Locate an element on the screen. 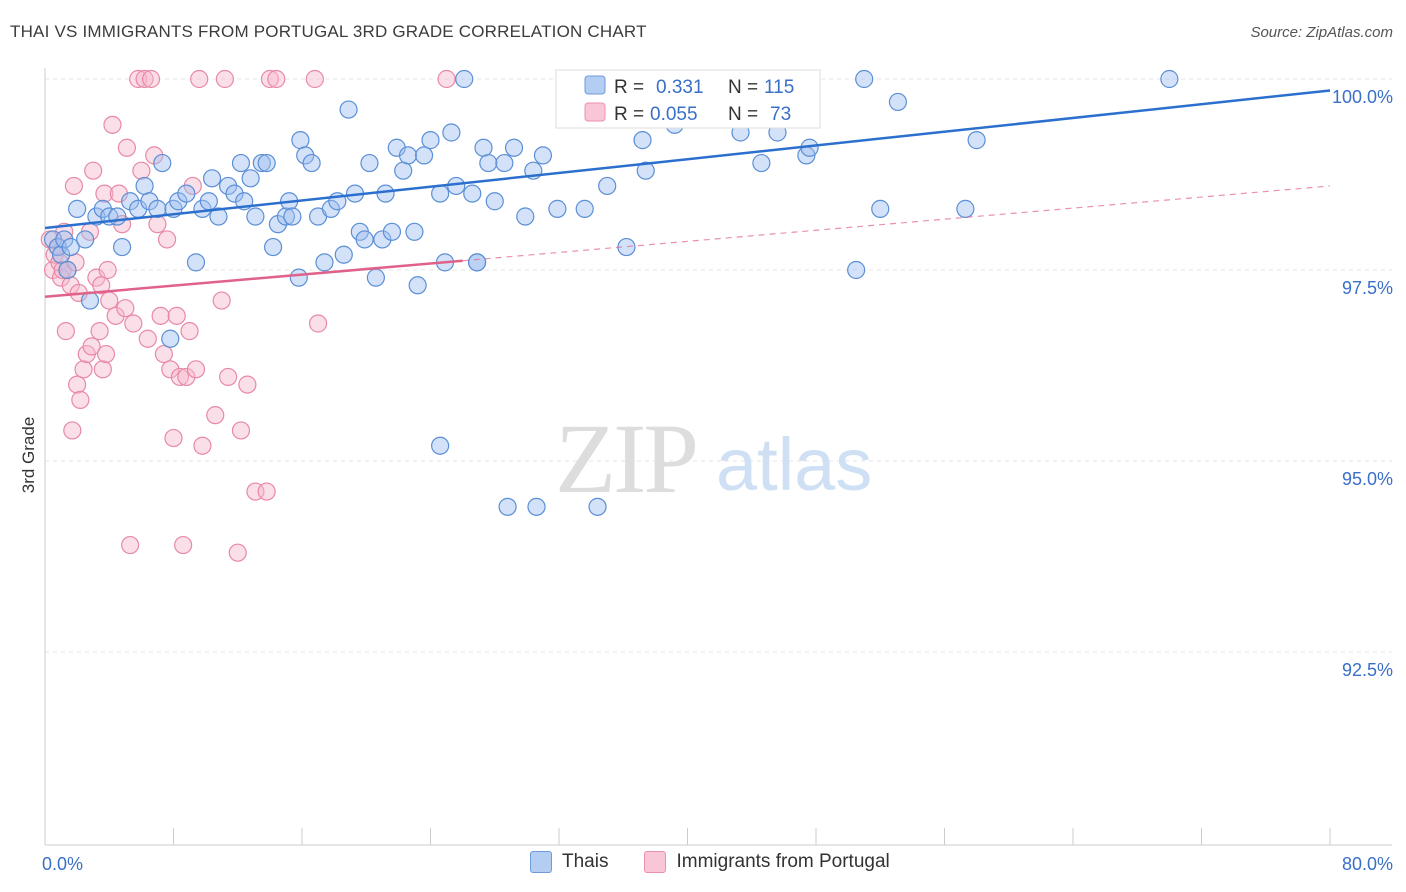 The image size is (1406, 892). legend-item-portugal: Immigrants from Portugal is located at coordinates (767, 862).